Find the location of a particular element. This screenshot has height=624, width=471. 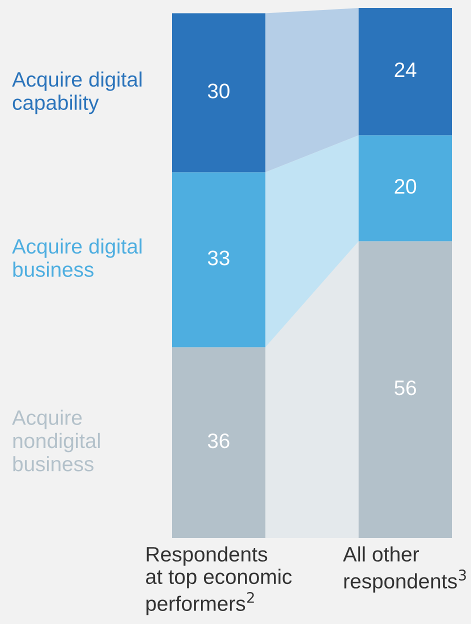

data-label: 24 is located at coordinates (405, 69).